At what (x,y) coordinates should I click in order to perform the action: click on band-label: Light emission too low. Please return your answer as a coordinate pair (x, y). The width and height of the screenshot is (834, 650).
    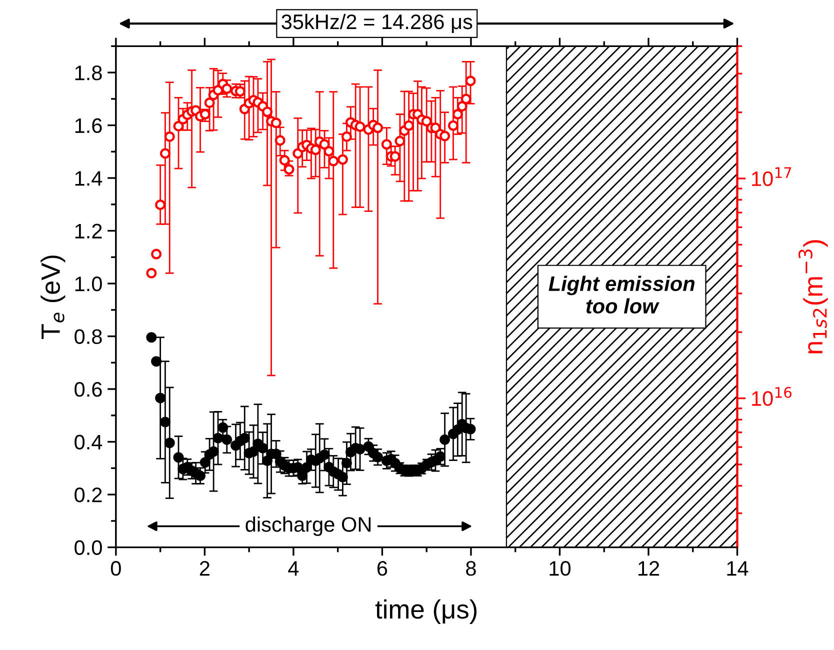
    Looking at the image, I should click on (621, 295).